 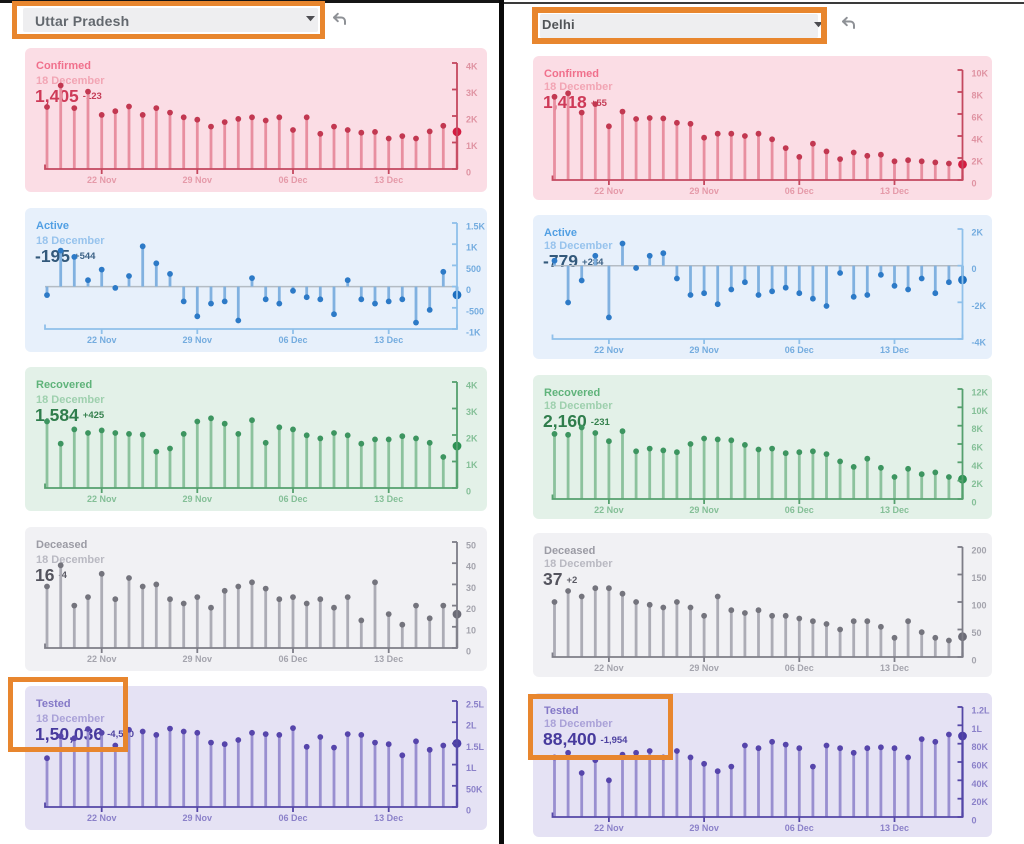 What do you see at coordinates (476, 227) in the screenshot?
I see `svg-text: 1.5K` at bounding box center [476, 227].